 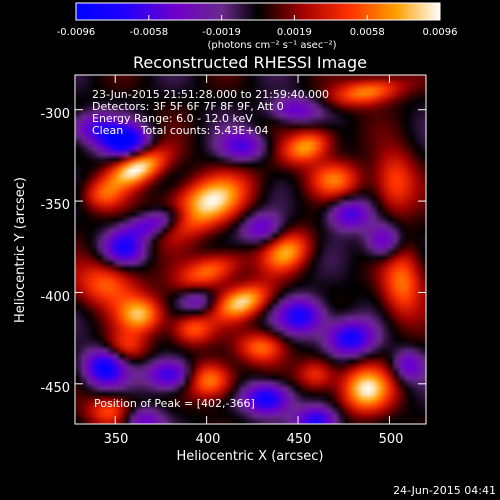 I want to click on colorbar-frame, so click(x=258, y=11).